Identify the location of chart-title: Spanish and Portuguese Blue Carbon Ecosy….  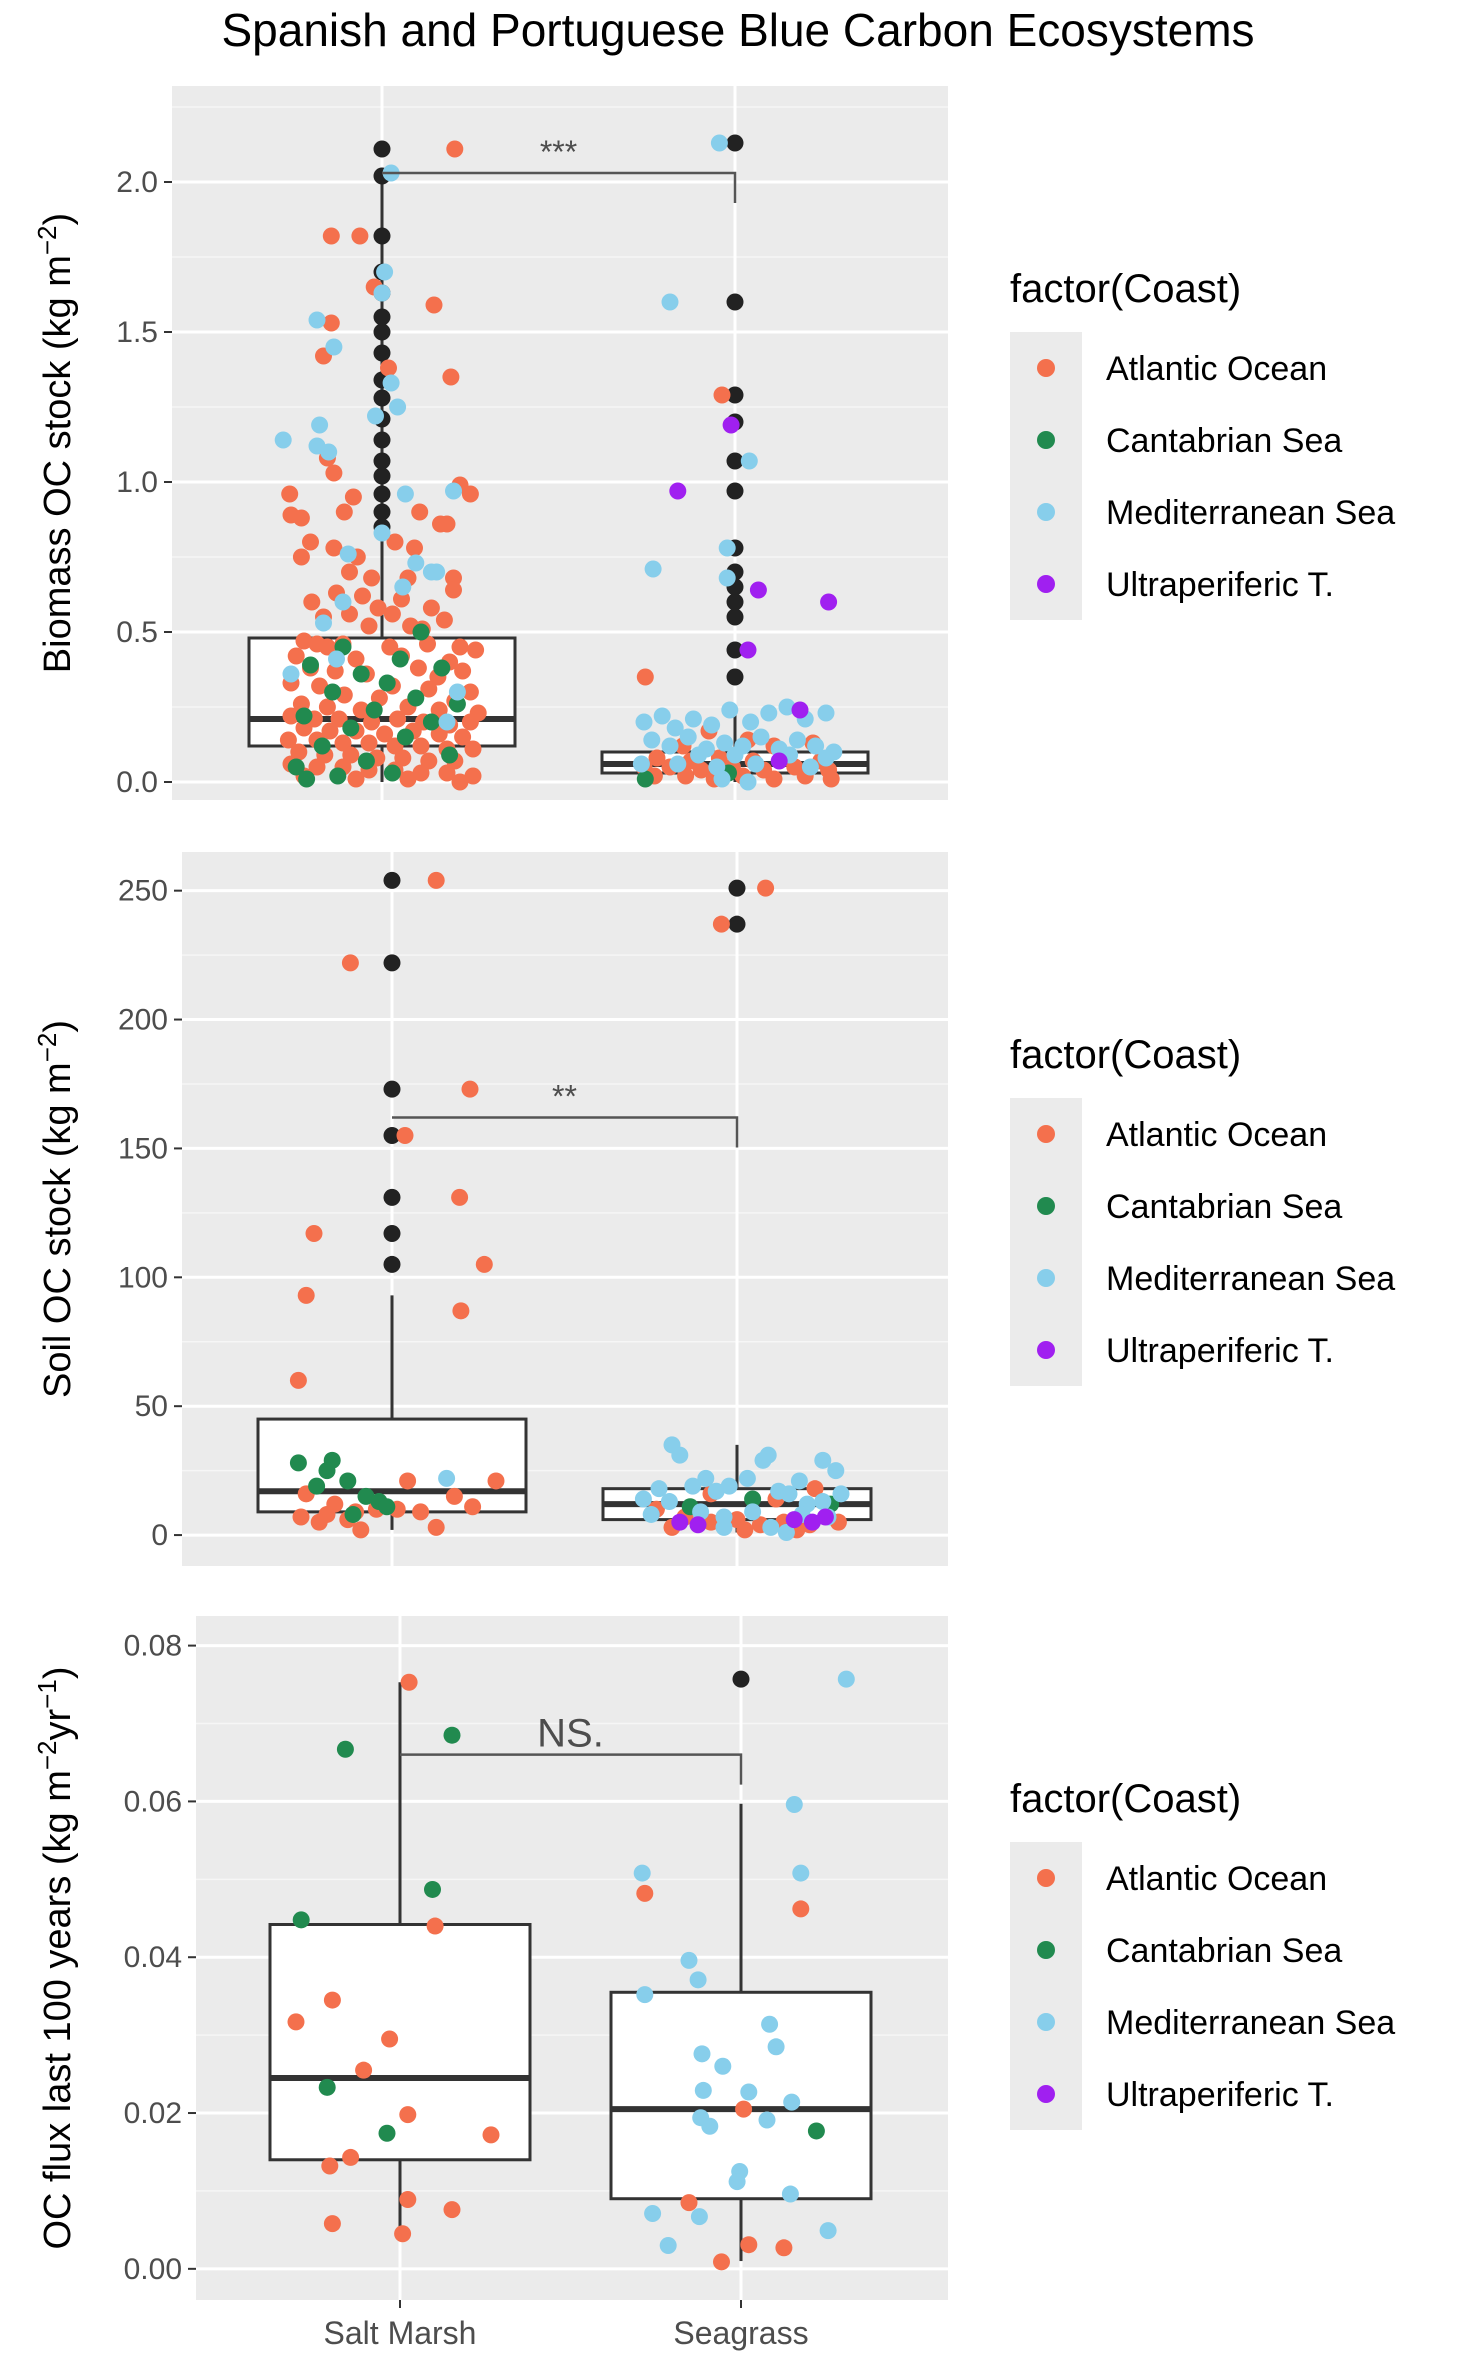
(737, 30).